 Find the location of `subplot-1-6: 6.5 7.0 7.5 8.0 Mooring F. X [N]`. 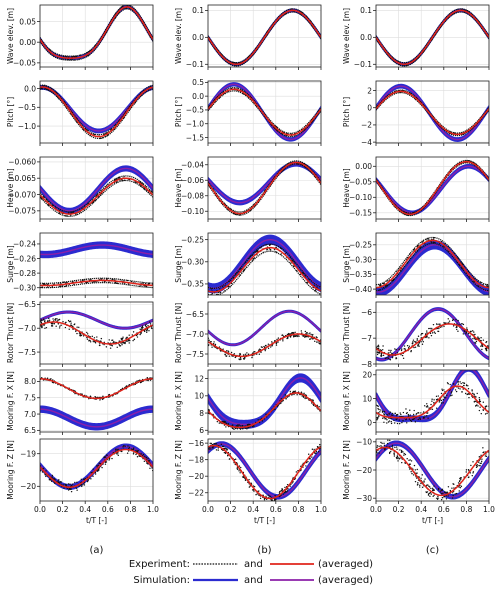

subplot-1-6: 6.5 7.0 7.5 8.0 Mooring F. X [N] is located at coordinates (80, 402).